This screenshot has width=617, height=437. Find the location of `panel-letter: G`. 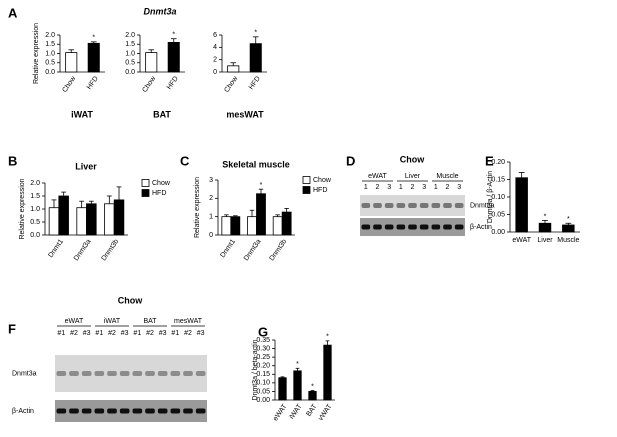

panel-letter: G is located at coordinates (263, 331).